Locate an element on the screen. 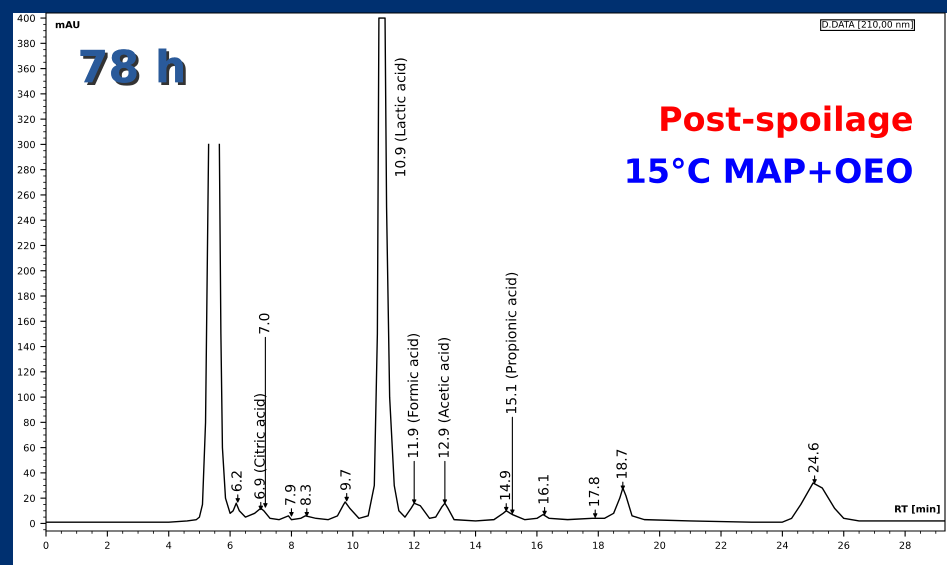  y-tick-label: 360 is located at coordinates (26, 68).